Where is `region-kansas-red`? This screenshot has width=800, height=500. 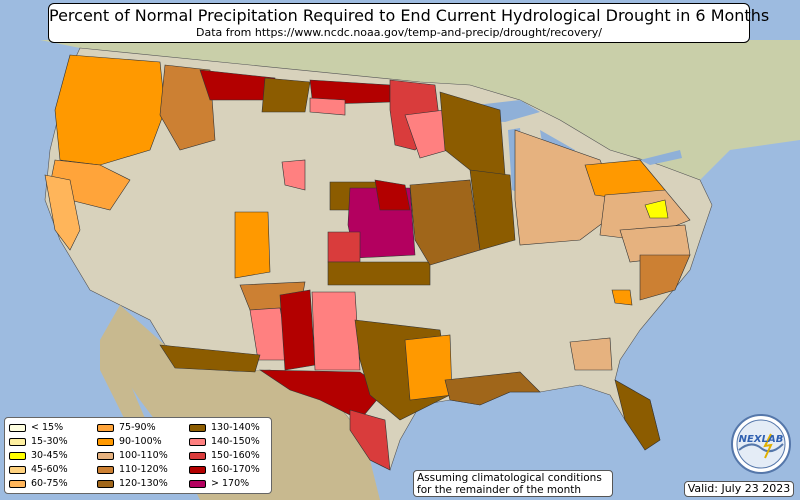
region-kansas-red is located at coordinates (344, 247).